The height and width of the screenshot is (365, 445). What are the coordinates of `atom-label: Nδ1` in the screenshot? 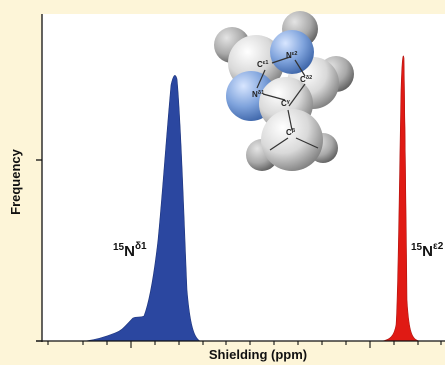 It's located at (258, 94).